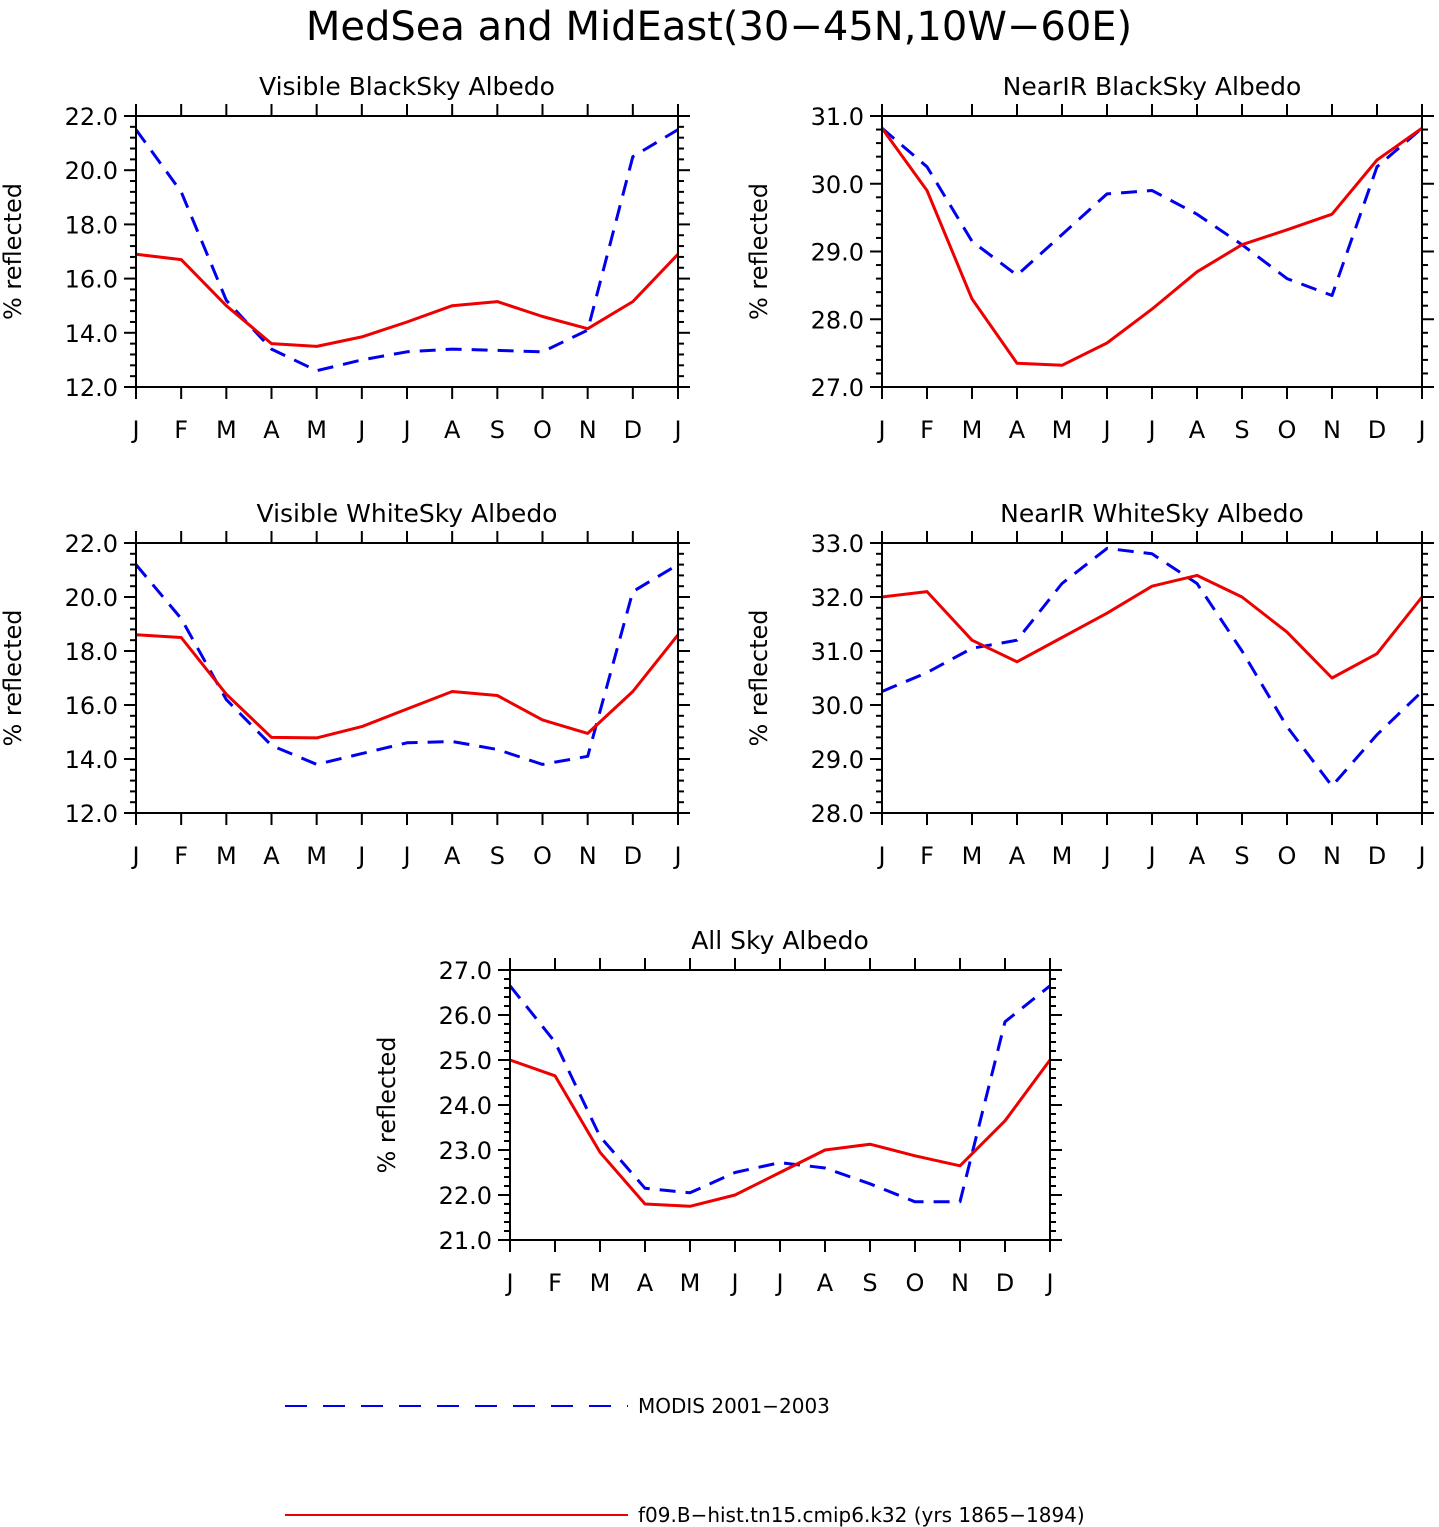 This screenshot has height=1527, width=1439. Describe the element at coordinates (465, 1241) in the screenshot. I see `y-tick-label: 21.0` at that location.